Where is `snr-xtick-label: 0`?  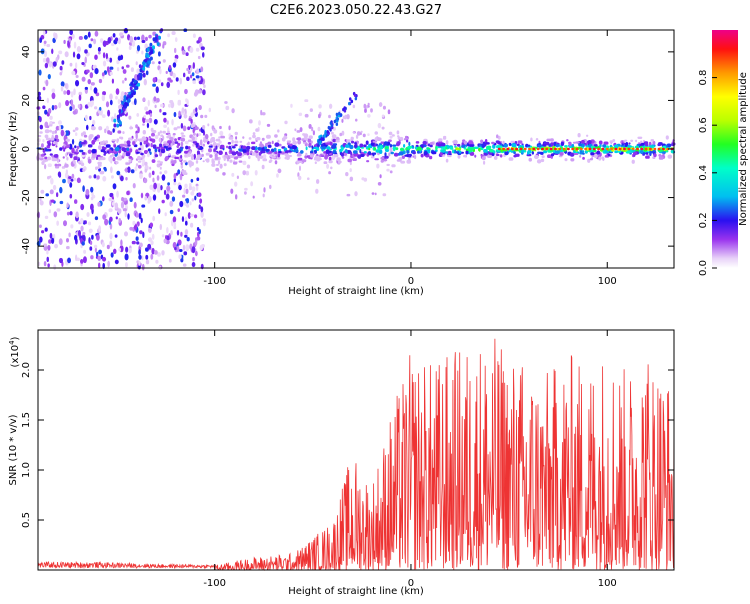 snr-xtick-label: 0 is located at coordinates (411, 583).